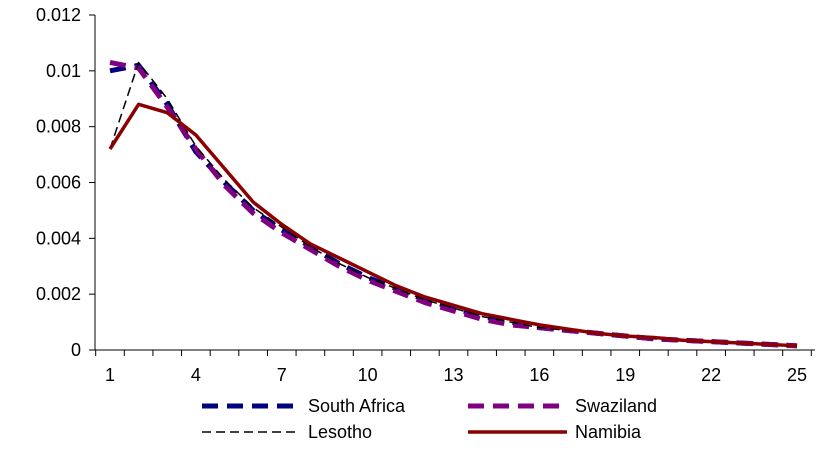 This screenshot has width=817, height=454. Describe the element at coordinates (76, 350) in the screenshot. I see `y-tick-label: 0` at that location.